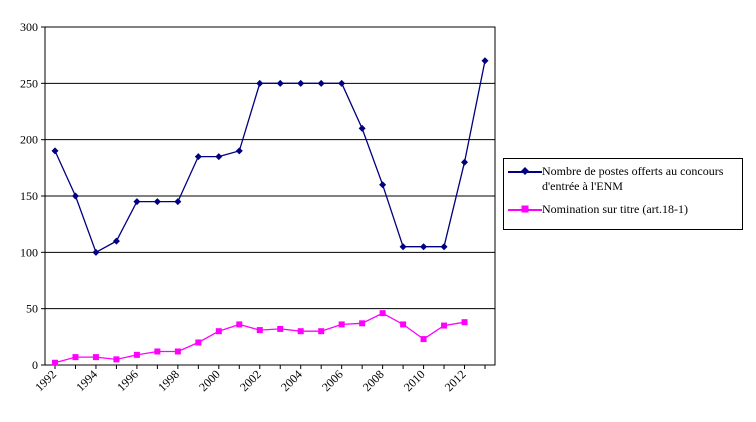 This screenshot has height=422, width=756. What do you see at coordinates (29, 252) in the screenshot?
I see `y-tick-label: 100` at bounding box center [29, 252].